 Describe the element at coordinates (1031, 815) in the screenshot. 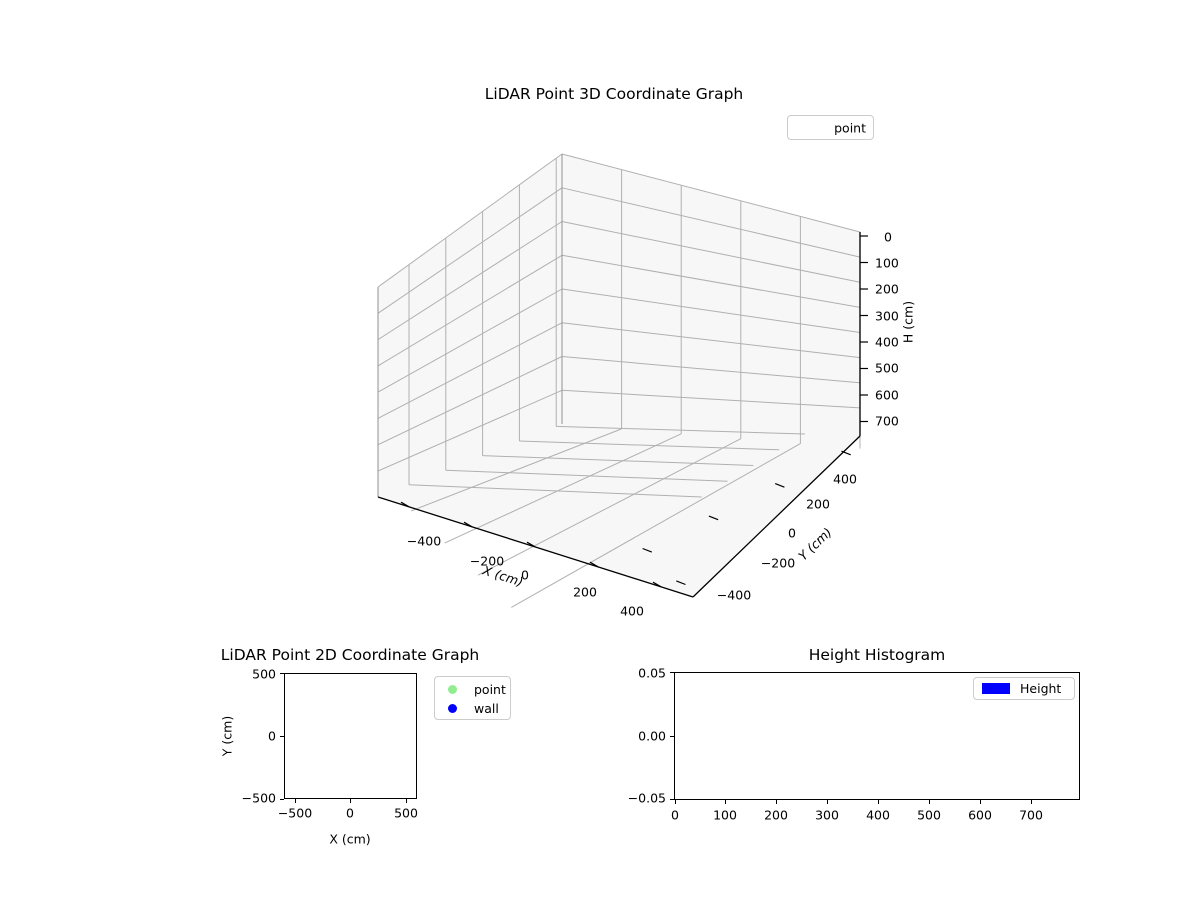

I see `histogram-xtick-7: 700` at that location.